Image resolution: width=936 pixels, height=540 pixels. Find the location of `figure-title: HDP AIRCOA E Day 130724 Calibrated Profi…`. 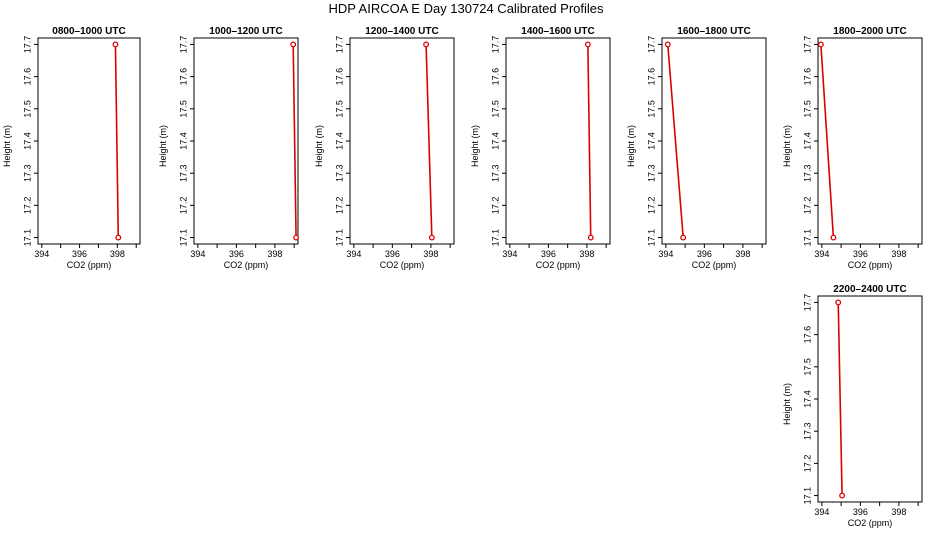

figure-title: HDP AIRCOA E Day 130724 Calibrated Profi… is located at coordinates (466, 8).